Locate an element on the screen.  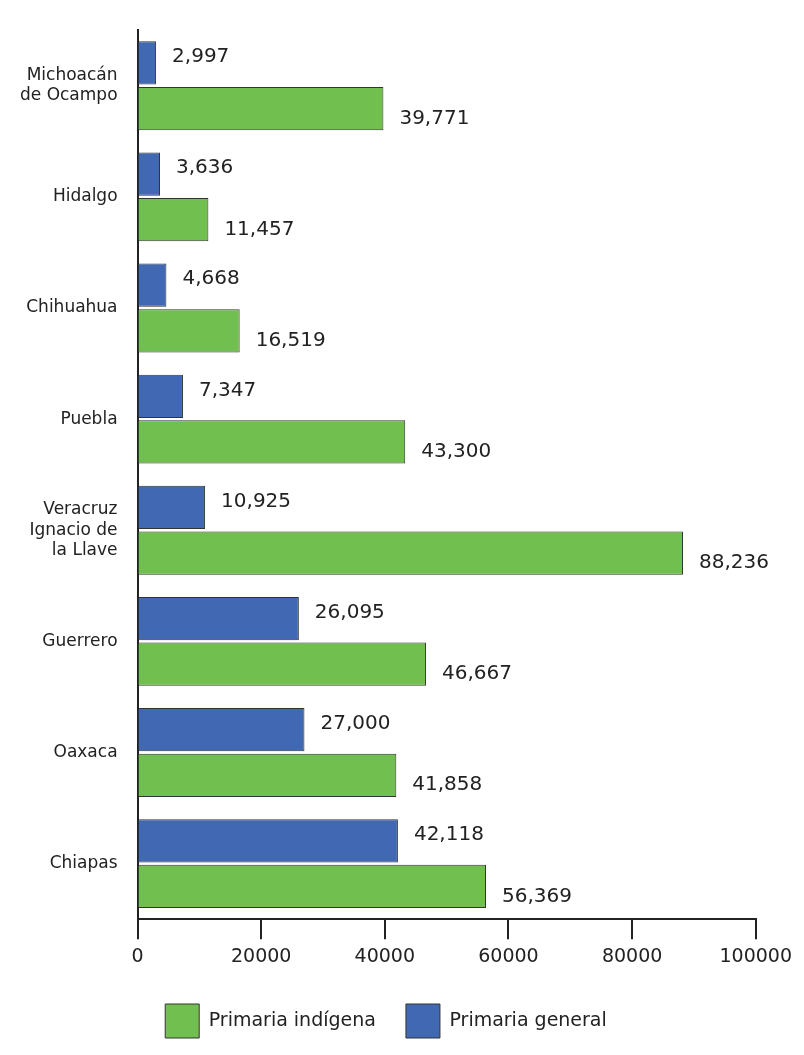
data-label: 43,300 is located at coordinates (456, 450).